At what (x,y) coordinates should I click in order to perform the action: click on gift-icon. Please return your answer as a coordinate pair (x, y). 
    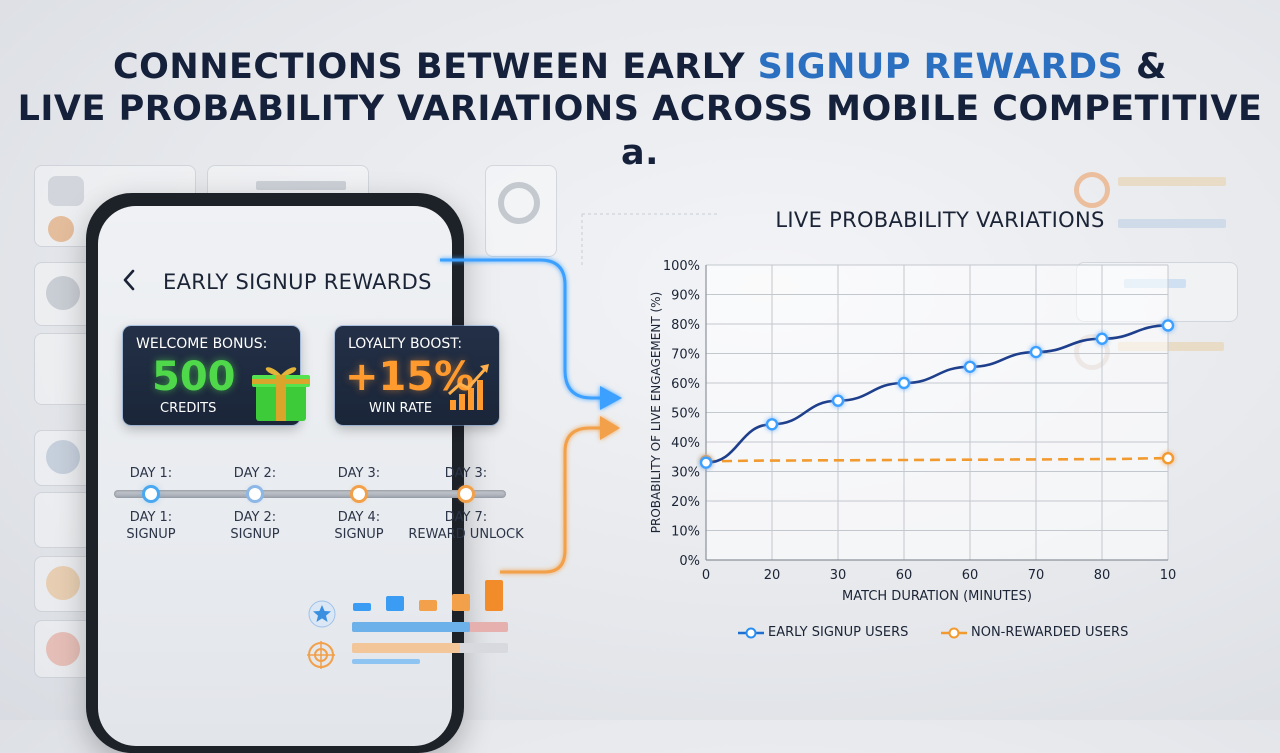
    Looking at the image, I should click on (281, 390).